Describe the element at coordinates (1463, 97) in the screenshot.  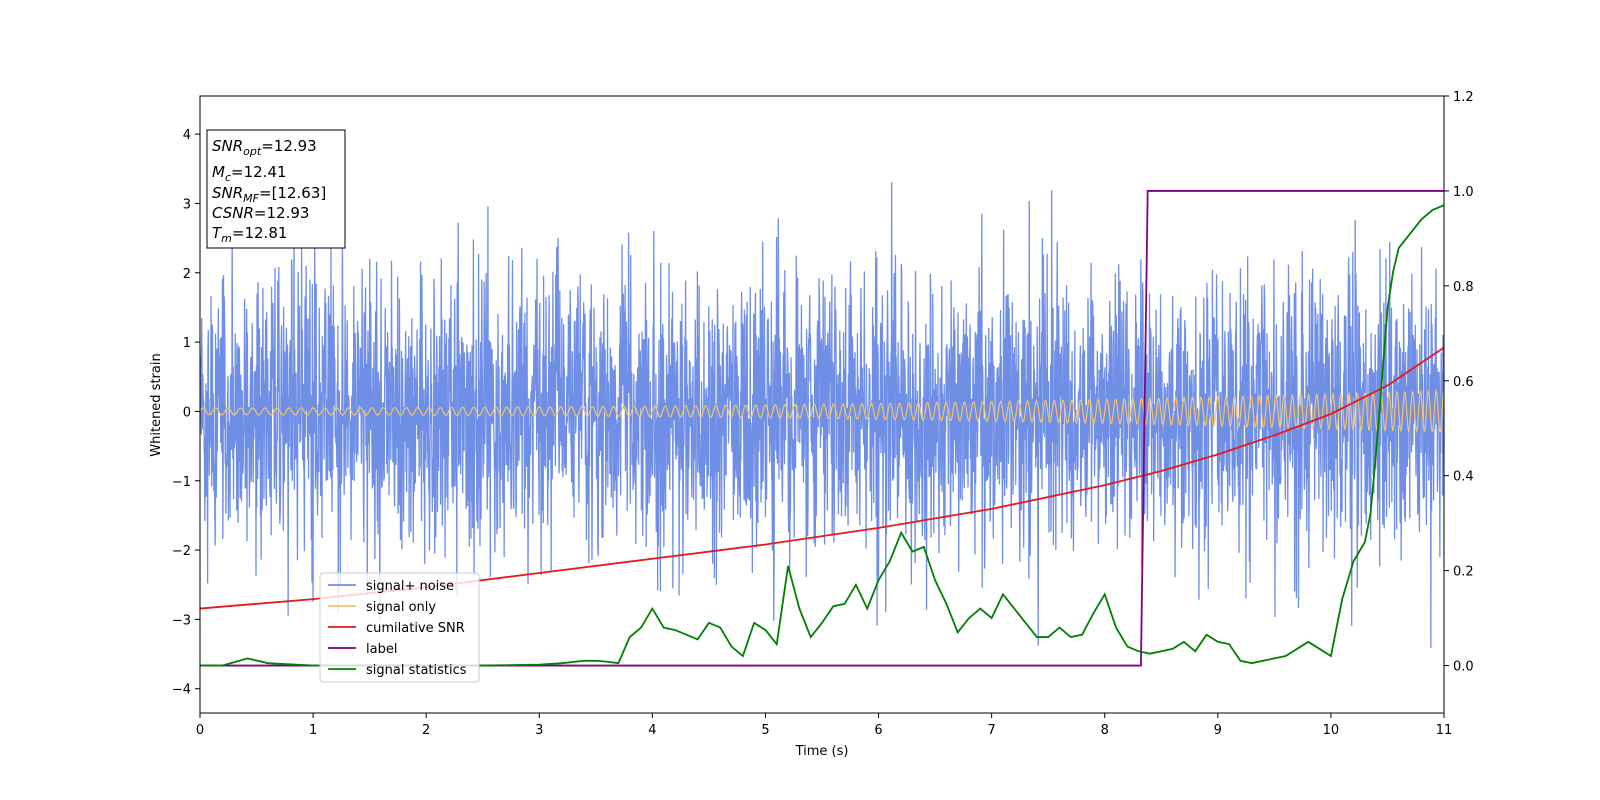
I see `y2-tick-label: 1.2` at that location.